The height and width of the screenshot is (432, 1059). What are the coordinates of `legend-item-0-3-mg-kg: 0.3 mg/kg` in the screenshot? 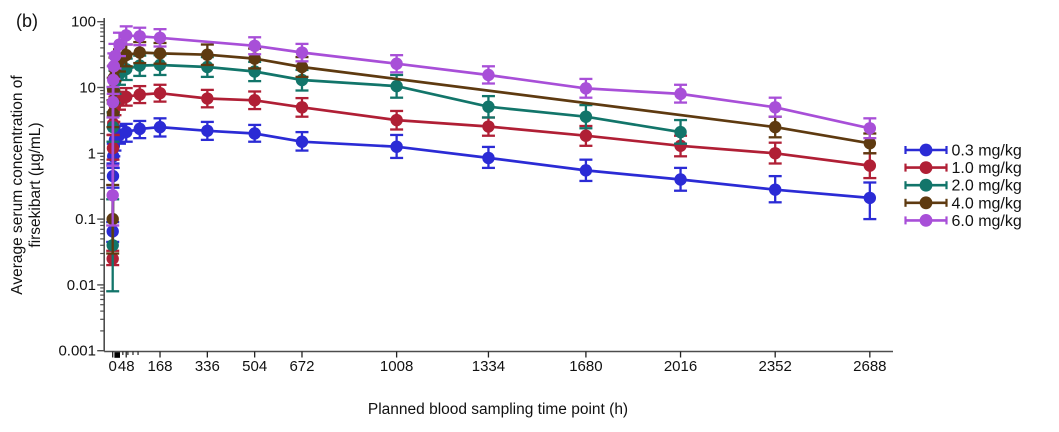 It's located at (963, 151).